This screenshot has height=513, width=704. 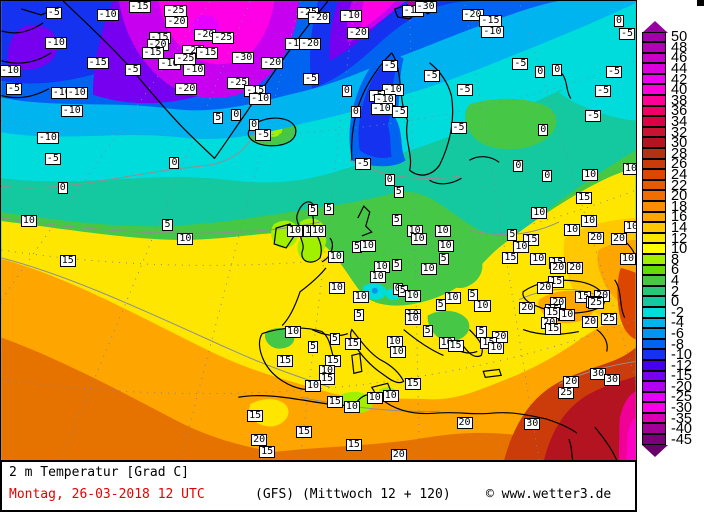 I want to click on colorbar-tick-label: -35, so click(x=681, y=418).